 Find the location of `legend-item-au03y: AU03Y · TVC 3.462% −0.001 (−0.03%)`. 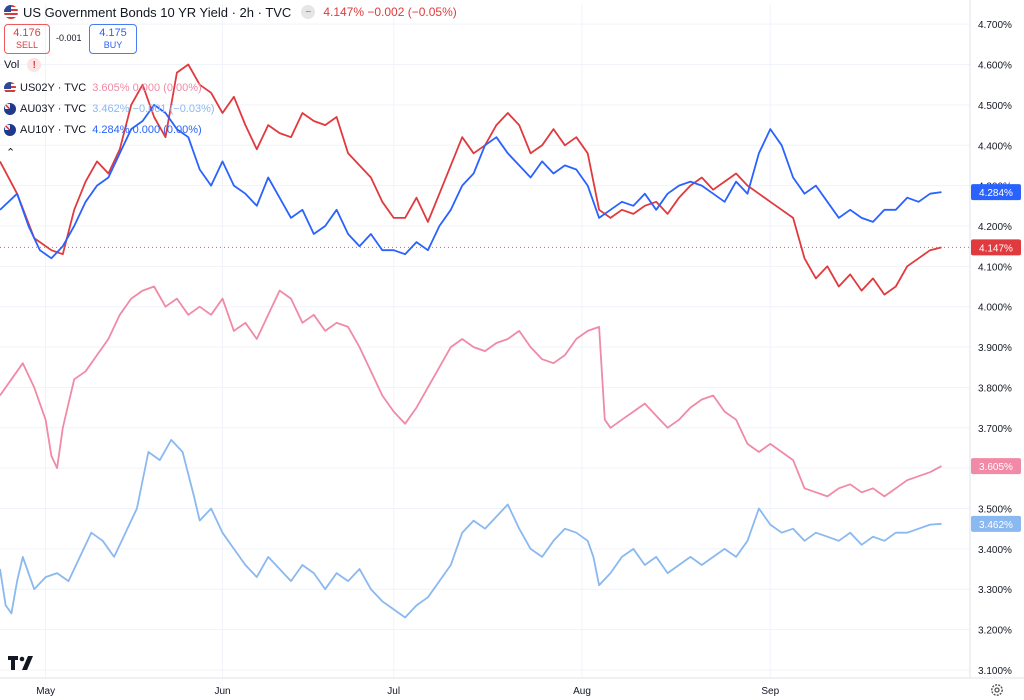

legend-item-au03y: AU03Y · TVC 3.462% −0.001 (−0.03%) is located at coordinates (109, 109).